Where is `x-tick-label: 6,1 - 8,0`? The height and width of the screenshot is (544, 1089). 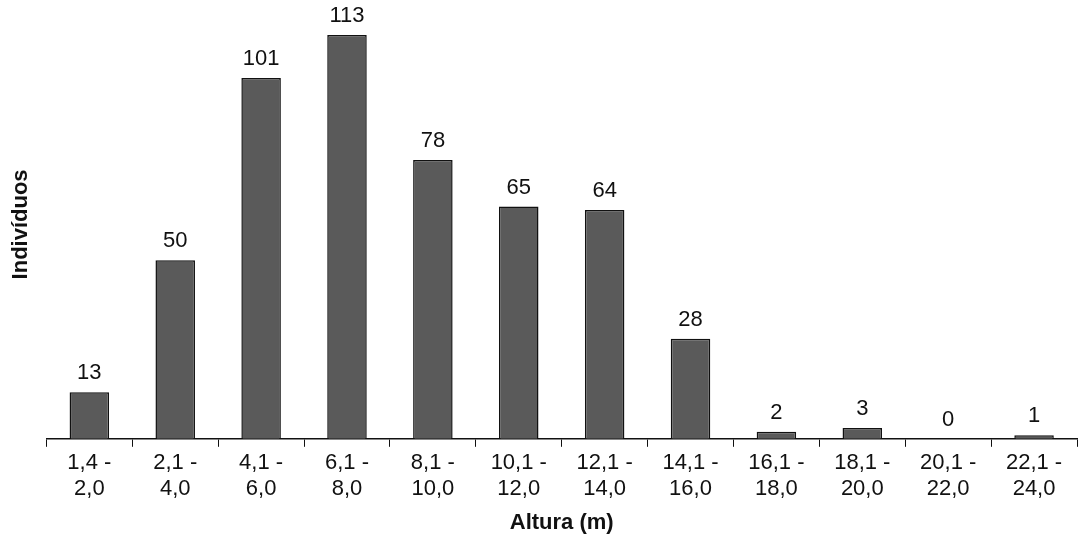
x-tick-label: 6,1 - 8,0 is located at coordinates (347, 475).